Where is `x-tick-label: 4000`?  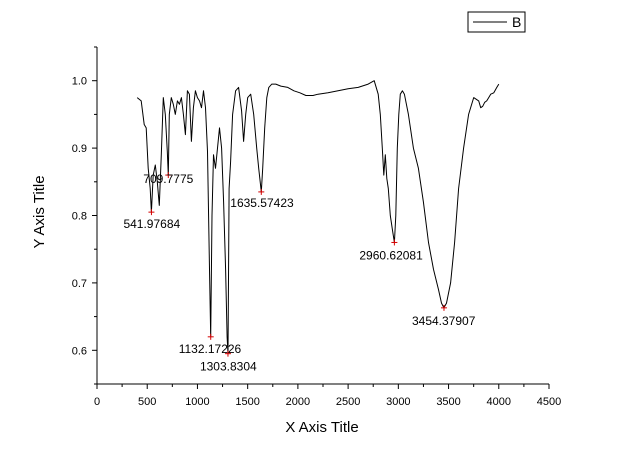
x-tick-label: 4000 is located at coordinates (499, 402).